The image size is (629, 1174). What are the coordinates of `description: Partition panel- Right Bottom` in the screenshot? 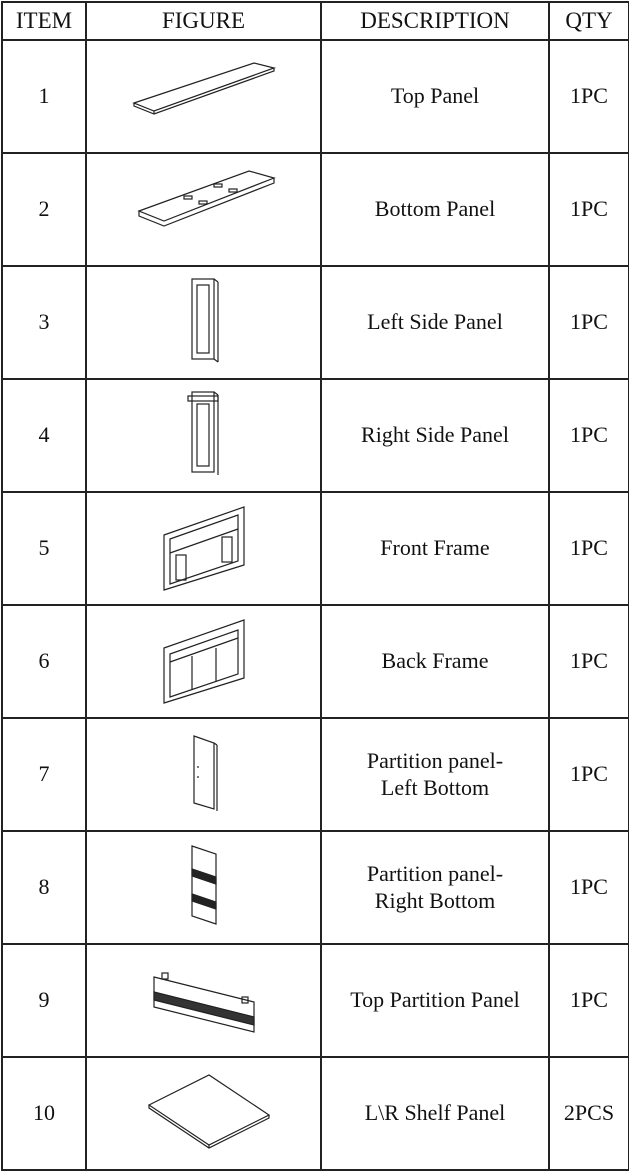 It's located at (435, 887).